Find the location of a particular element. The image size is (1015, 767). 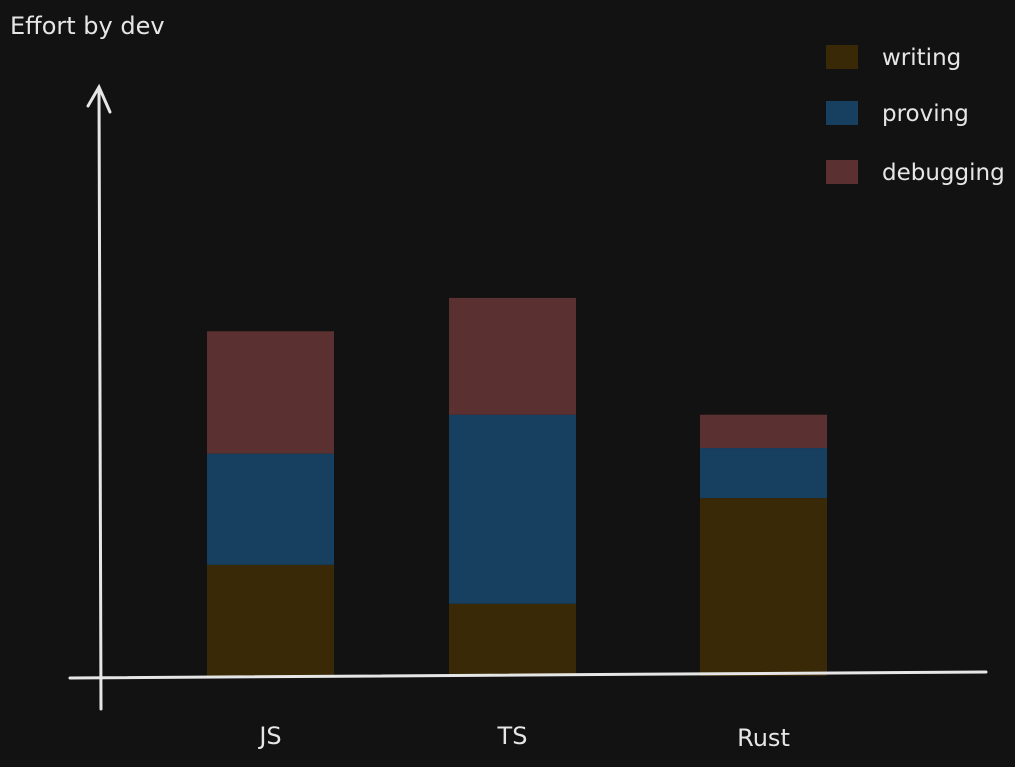

legend-swatch-proving is located at coordinates (842, 113).